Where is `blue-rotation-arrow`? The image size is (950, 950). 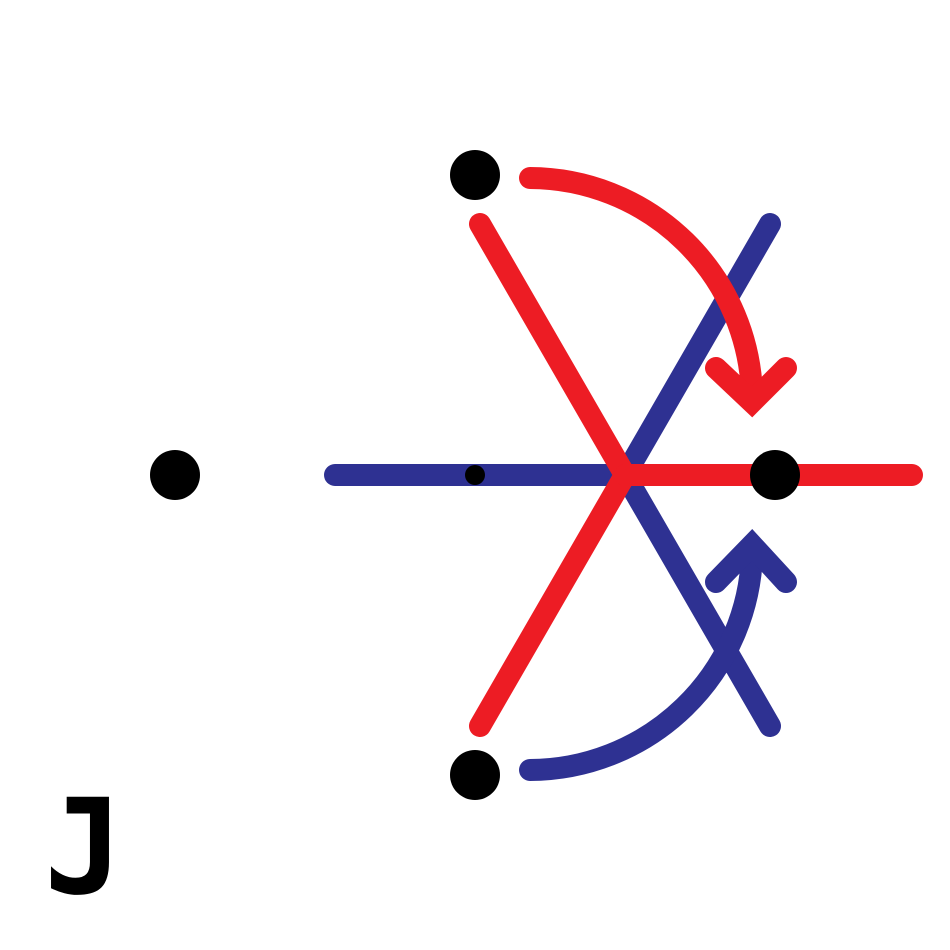
blue-rotation-arrow is located at coordinates (658, 654).